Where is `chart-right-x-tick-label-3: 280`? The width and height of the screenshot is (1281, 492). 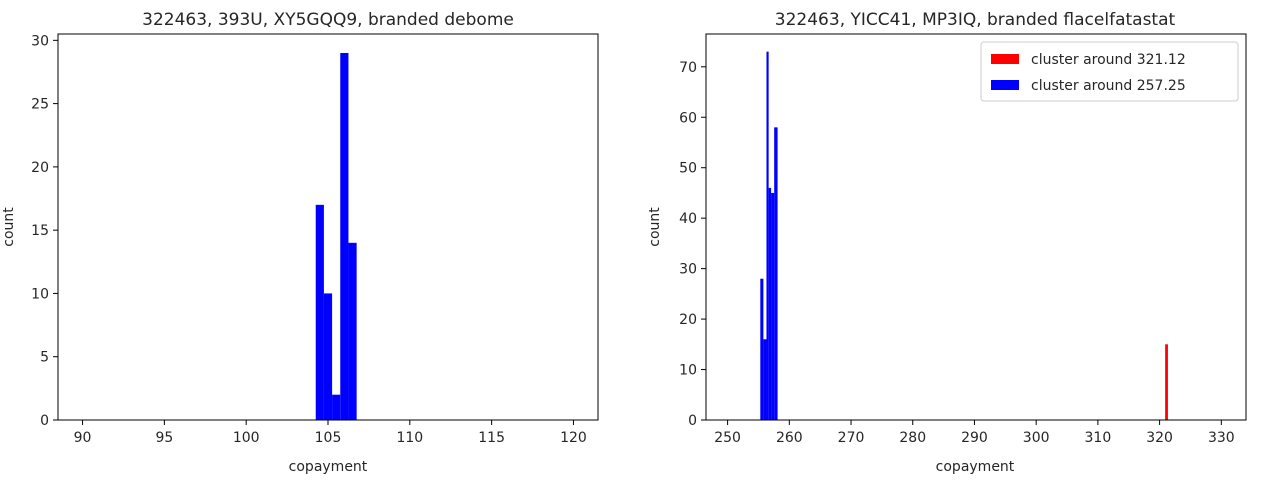 chart-right-x-tick-label-3: 280 is located at coordinates (912, 438).